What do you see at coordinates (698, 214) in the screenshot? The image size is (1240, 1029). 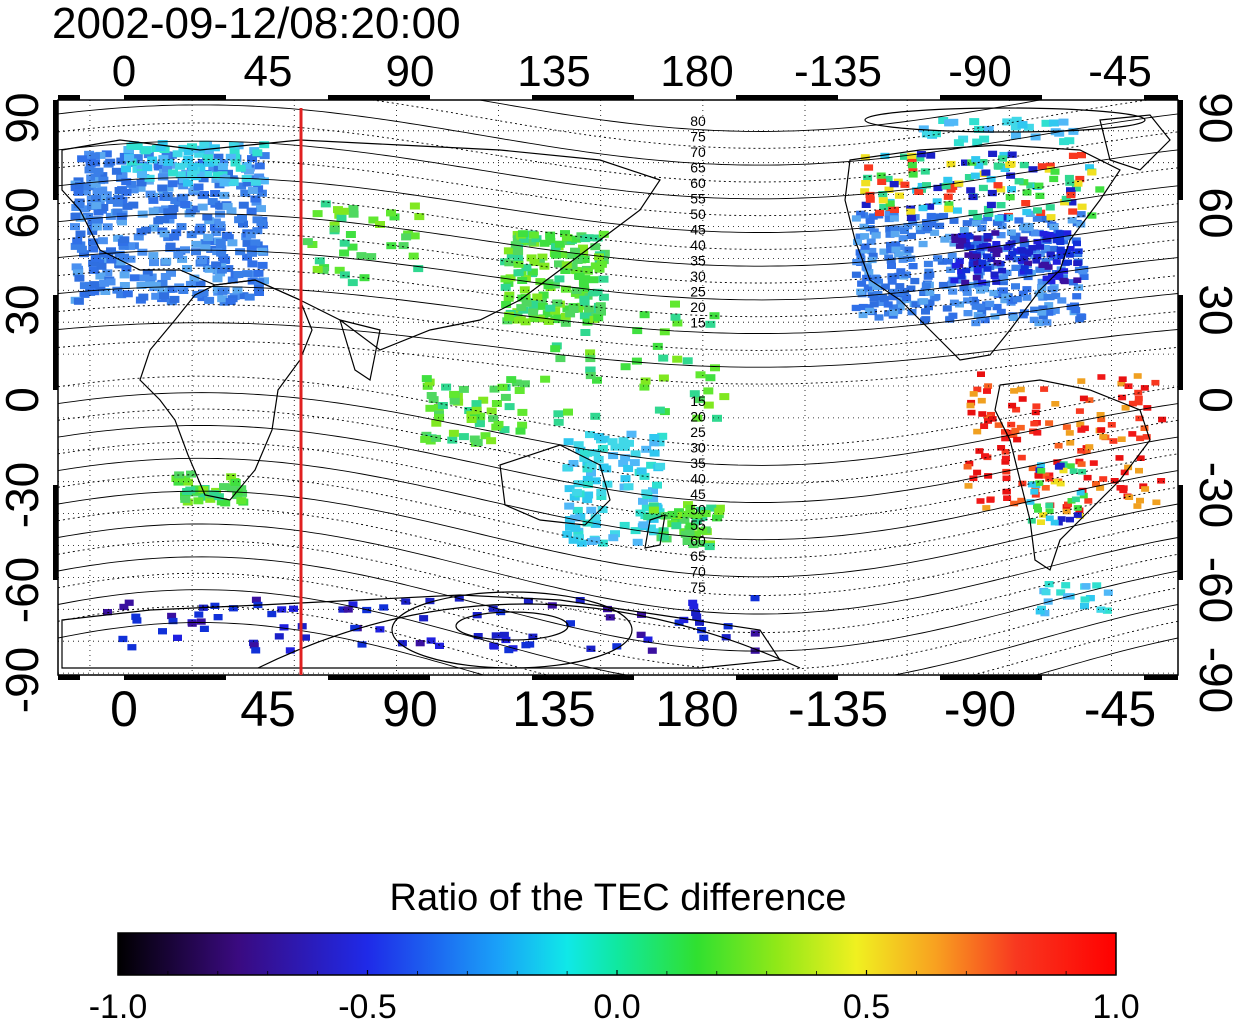 I see `contour-label-north: 50` at bounding box center [698, 214].